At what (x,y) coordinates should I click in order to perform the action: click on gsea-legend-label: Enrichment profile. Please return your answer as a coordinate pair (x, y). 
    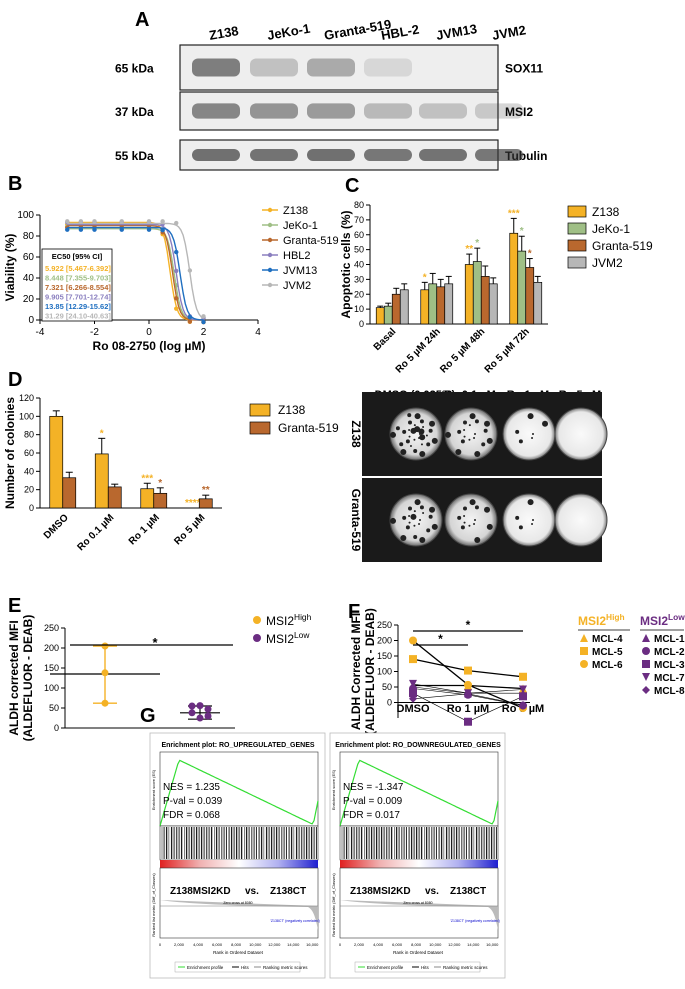
    Looking at the image, I should click on (385, 967).